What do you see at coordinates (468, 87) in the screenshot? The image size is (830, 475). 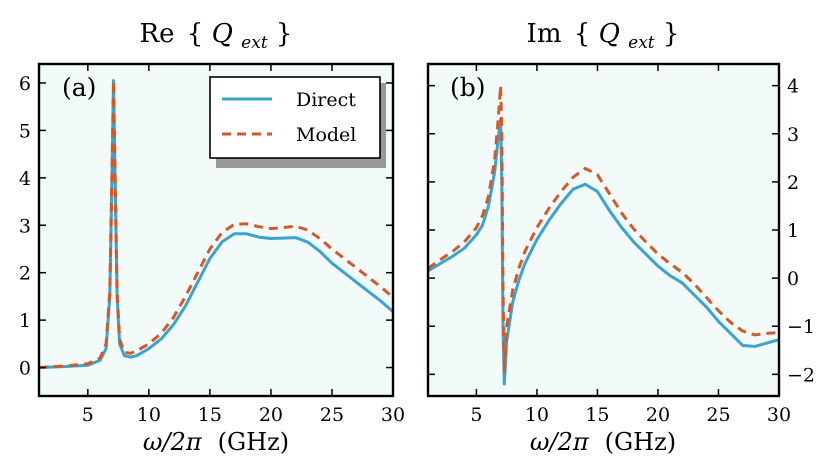 I see `panel-b-label: (b)` at bounding box center [468, 87].